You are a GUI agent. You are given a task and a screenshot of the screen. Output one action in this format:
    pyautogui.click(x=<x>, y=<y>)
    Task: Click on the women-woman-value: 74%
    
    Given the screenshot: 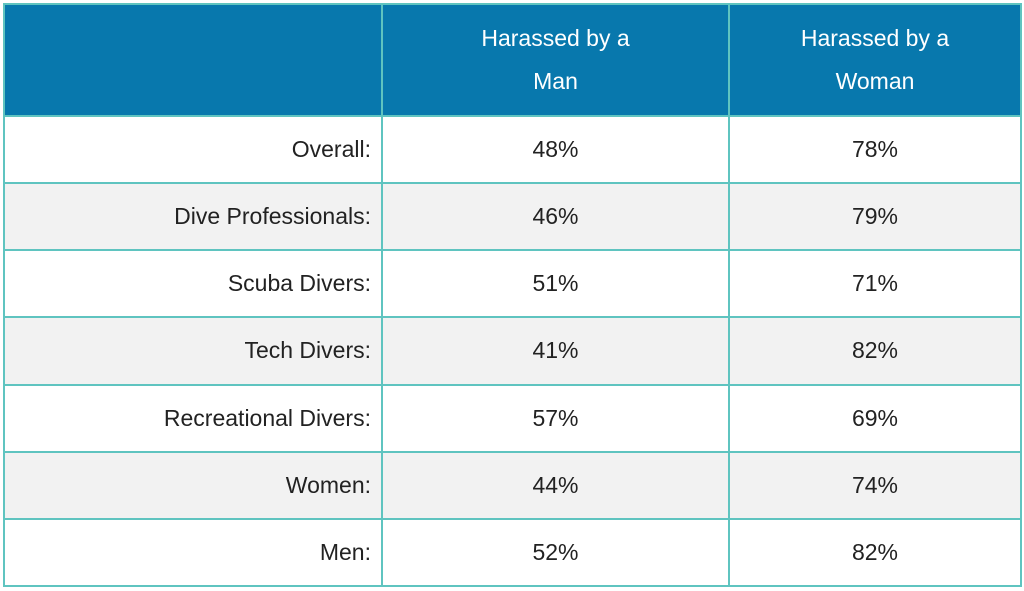 What is the action you would take?
    pyautogui.click(x=875, y=485)
    